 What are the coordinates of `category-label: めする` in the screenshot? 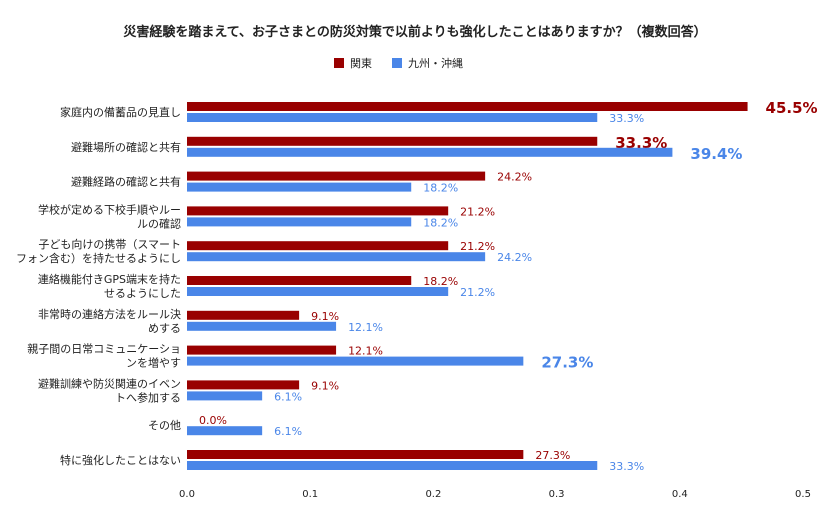 It's located at (164, 328).